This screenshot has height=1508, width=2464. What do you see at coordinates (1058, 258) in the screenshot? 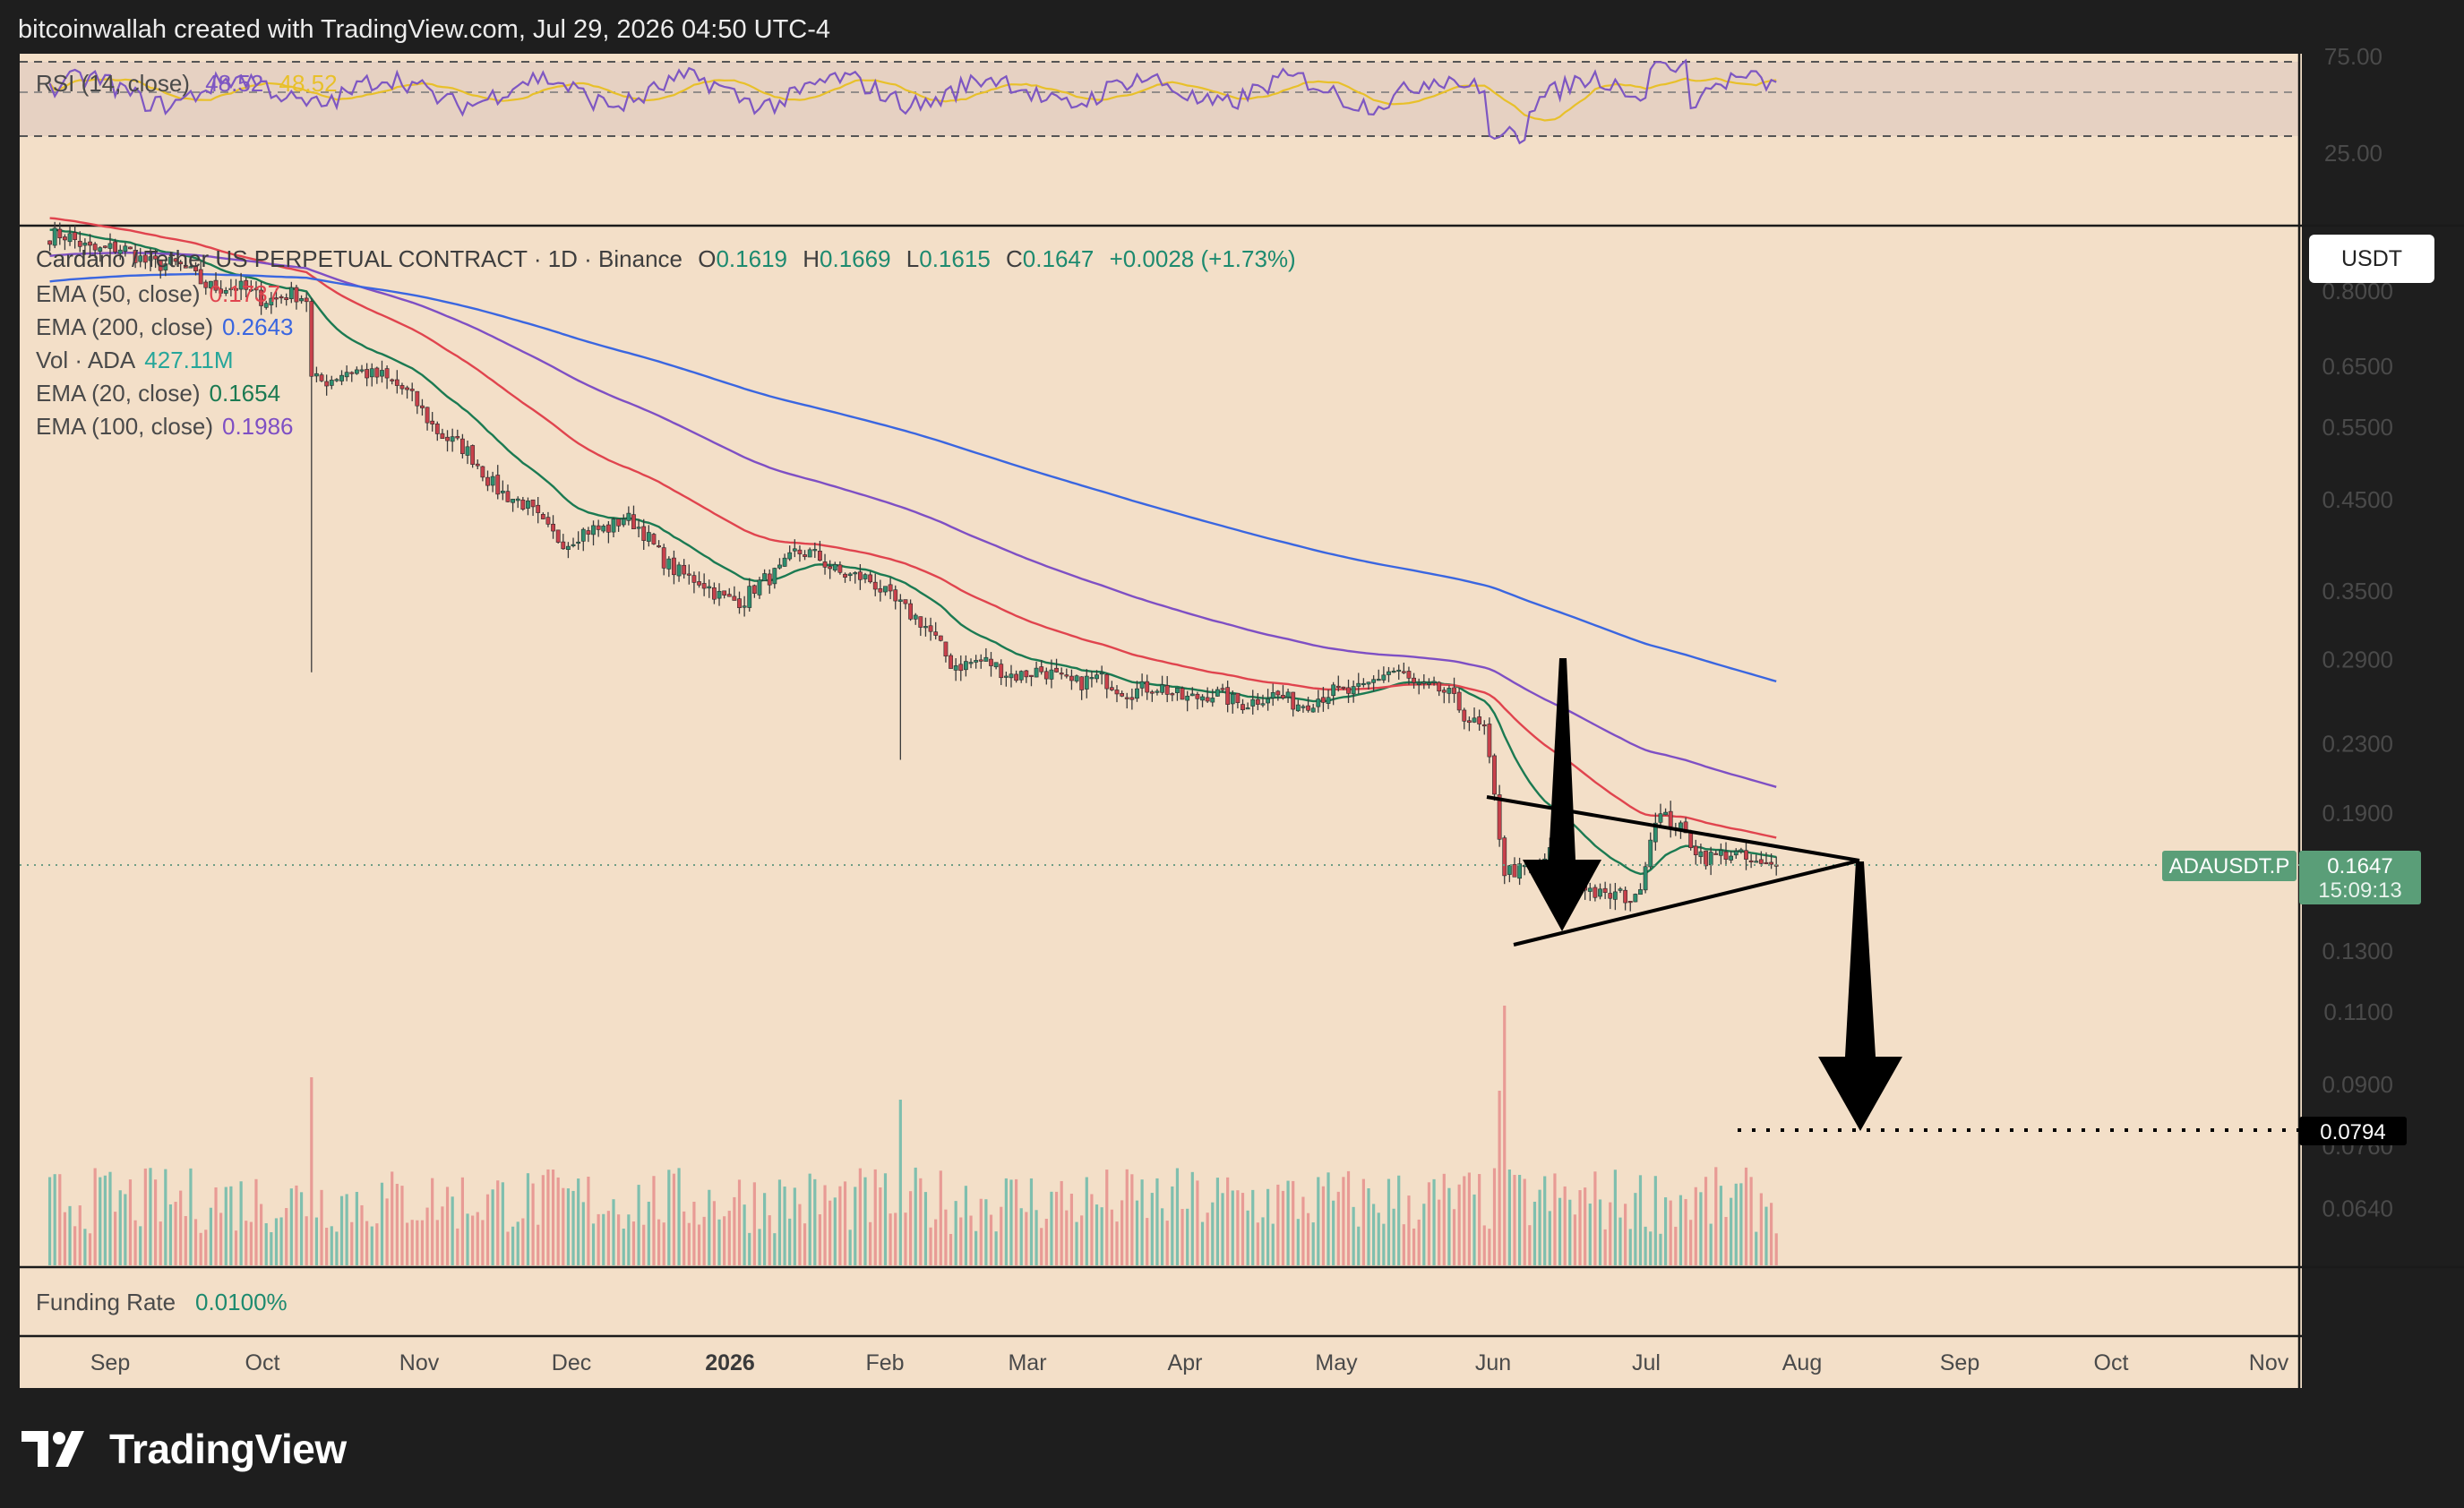
I see `legend-close: 0.1647` at bounding box center [1058, 258].